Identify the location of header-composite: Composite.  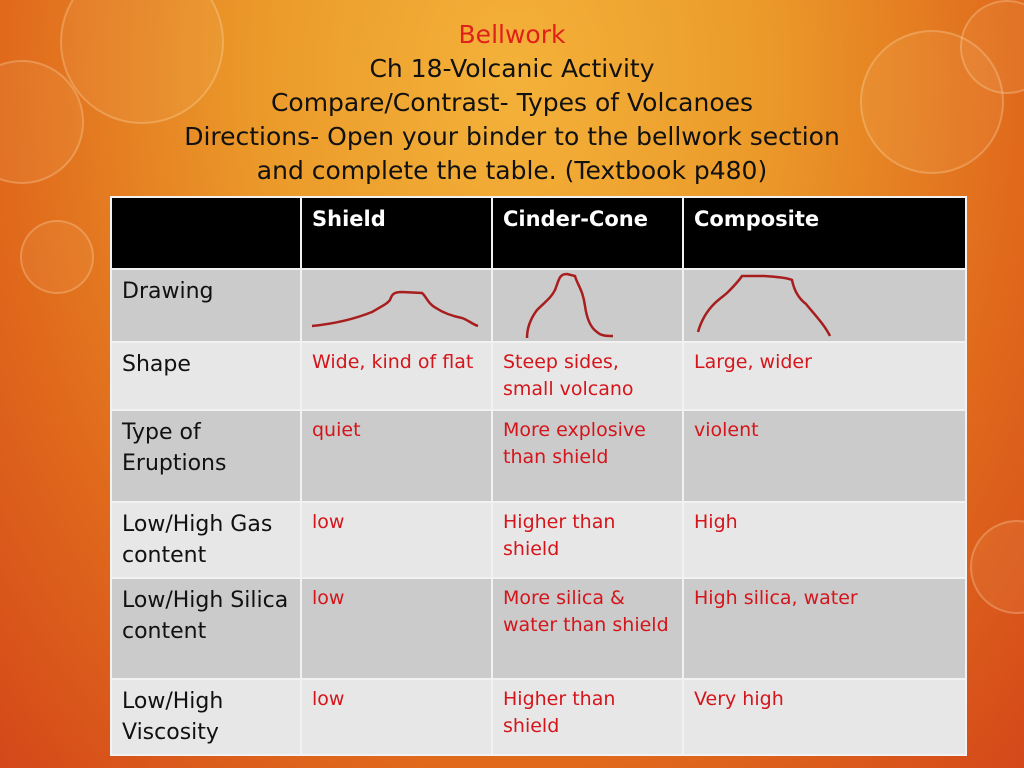
(824, 233).